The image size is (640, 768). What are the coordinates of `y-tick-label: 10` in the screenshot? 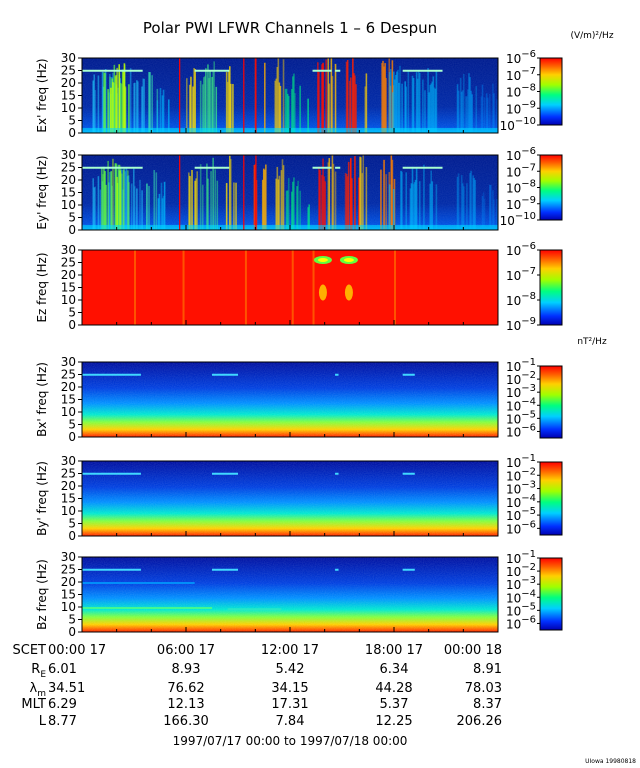 It's located at (68, 511).